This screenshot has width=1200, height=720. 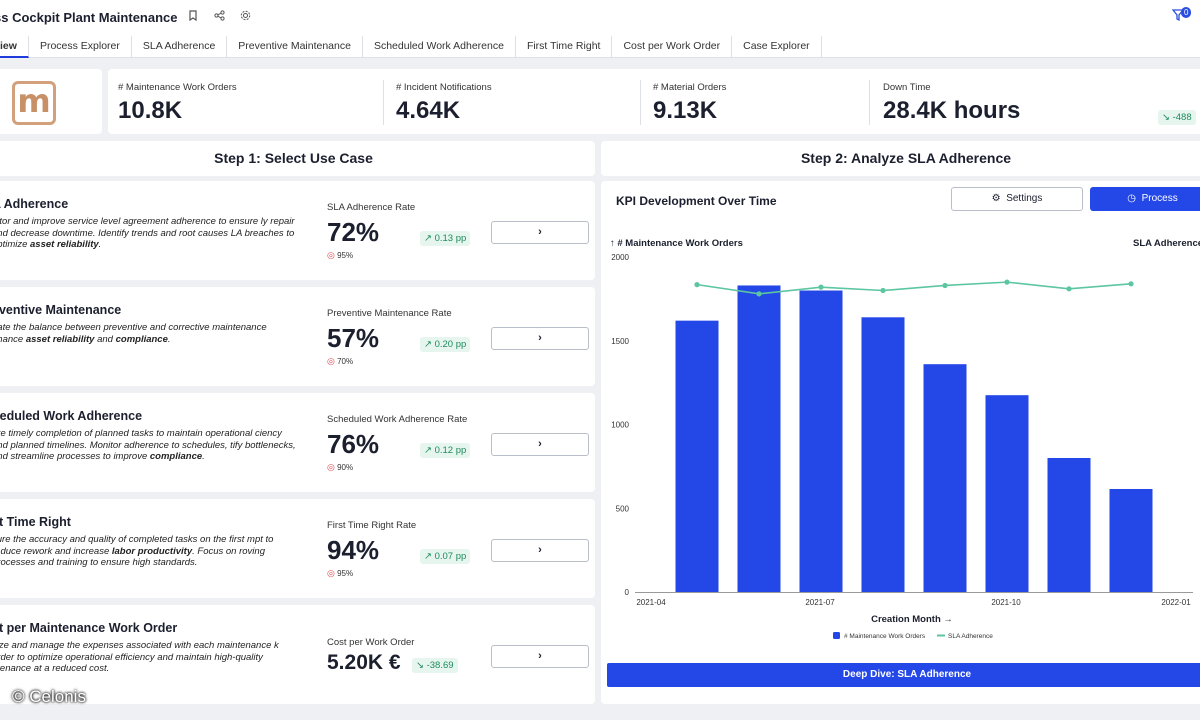 What do you see at coordinates (445, 450) in the screenshot?
I see `trend-badge: ↗ 0.12 pp` at bounding box center [445, 450].